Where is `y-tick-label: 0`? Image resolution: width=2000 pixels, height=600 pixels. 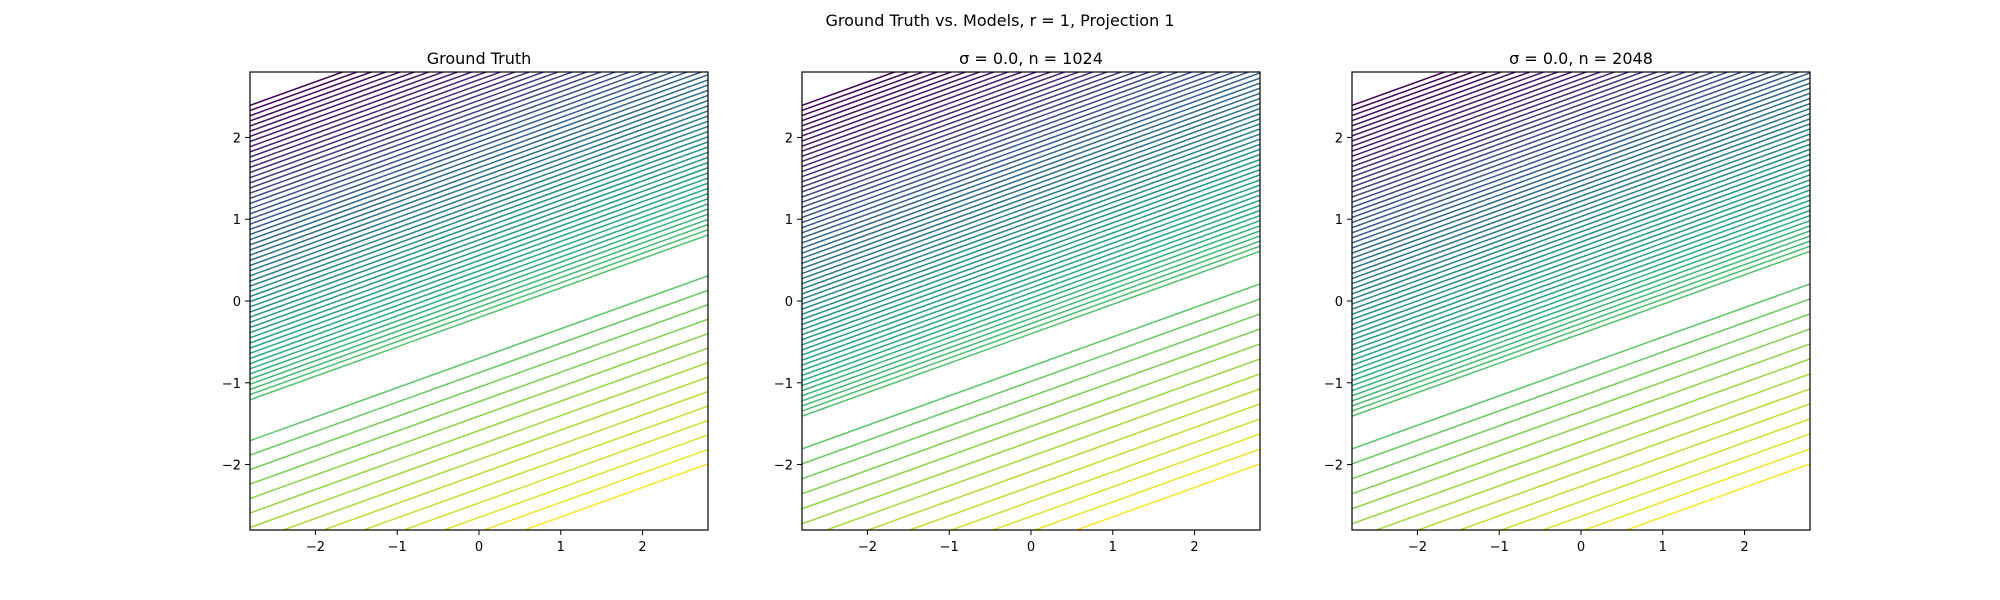
y-tick-label: 0 is located at coordinates (237, 302).